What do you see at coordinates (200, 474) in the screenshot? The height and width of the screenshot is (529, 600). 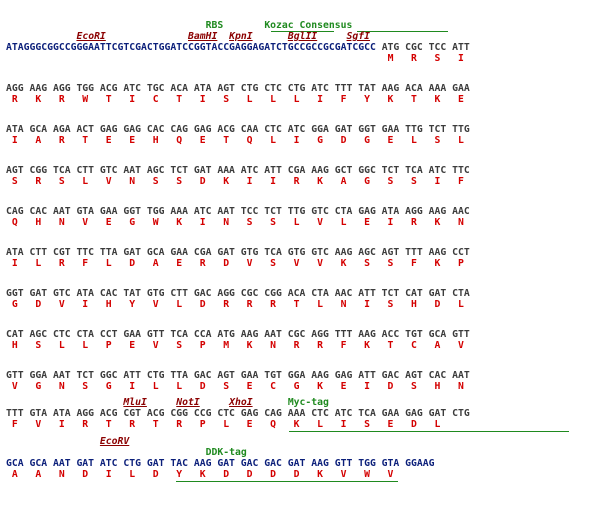 I see `ddk-protein-row: A A N D I L D Y K D D D D K V W V` at bounding box center [200, 474].